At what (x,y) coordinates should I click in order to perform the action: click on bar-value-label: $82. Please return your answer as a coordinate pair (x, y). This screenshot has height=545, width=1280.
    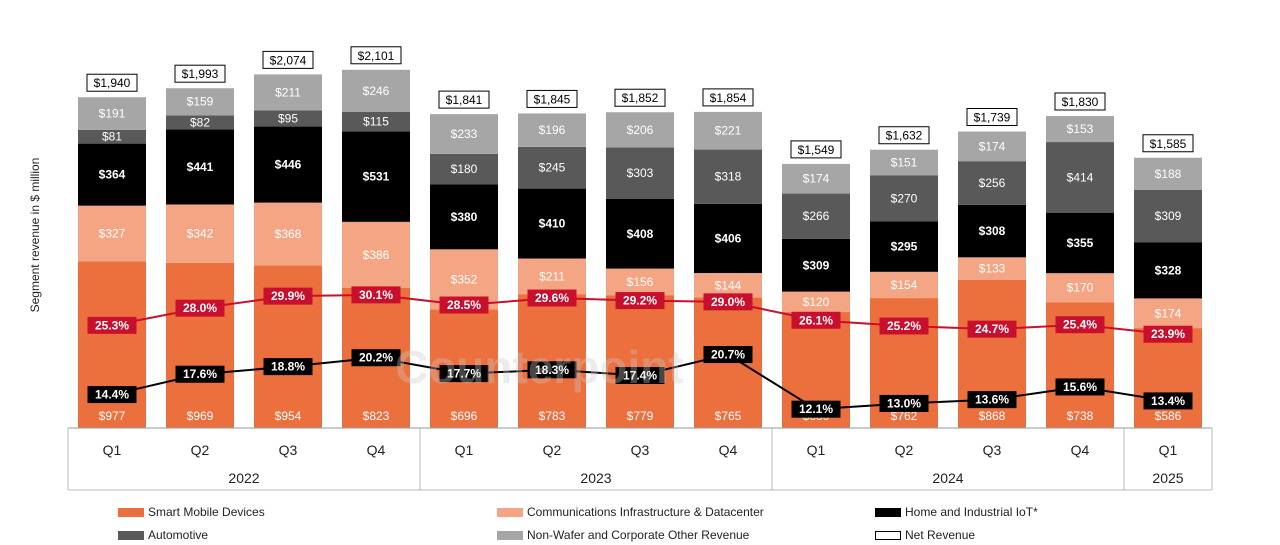
    Looking at the image, I should click on (200, 122).